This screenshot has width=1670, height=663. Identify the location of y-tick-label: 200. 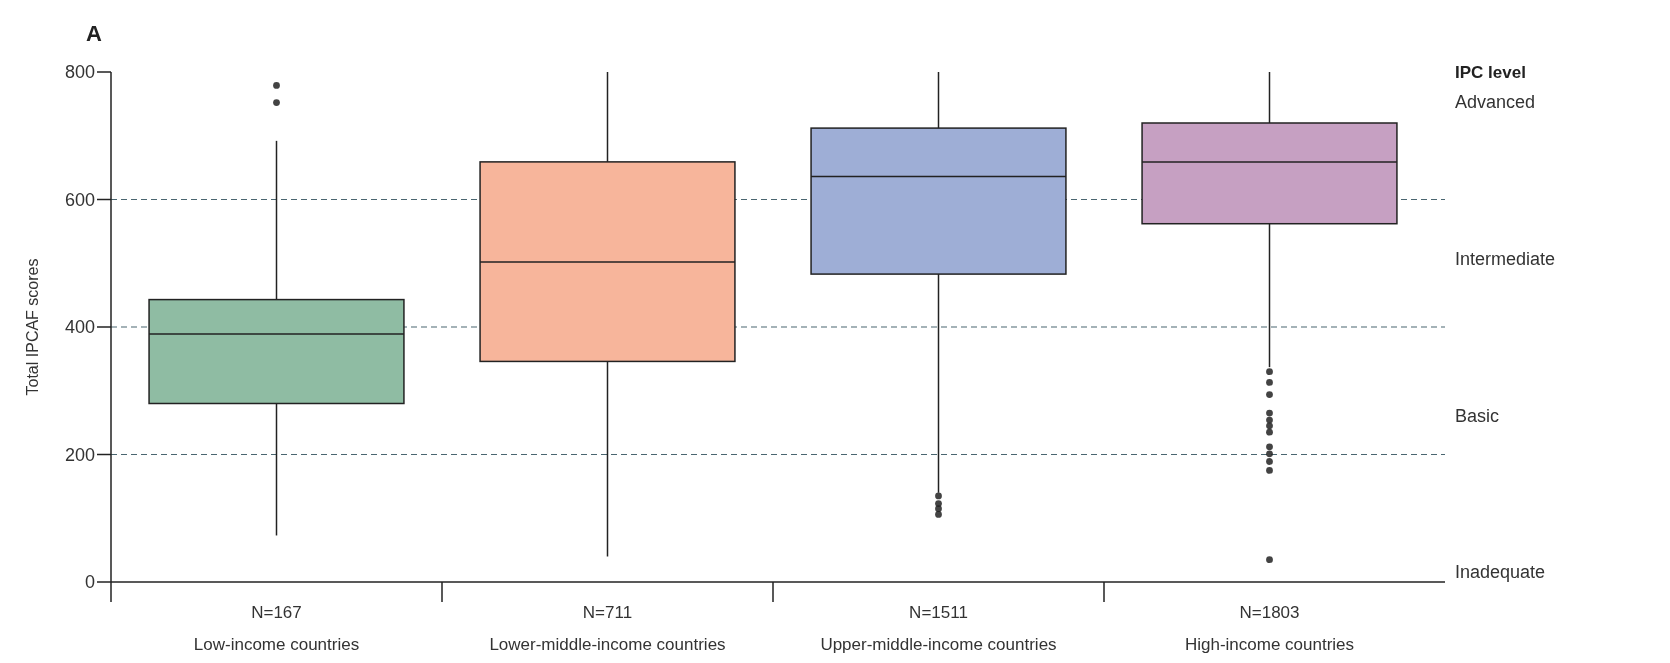
(79, 454).